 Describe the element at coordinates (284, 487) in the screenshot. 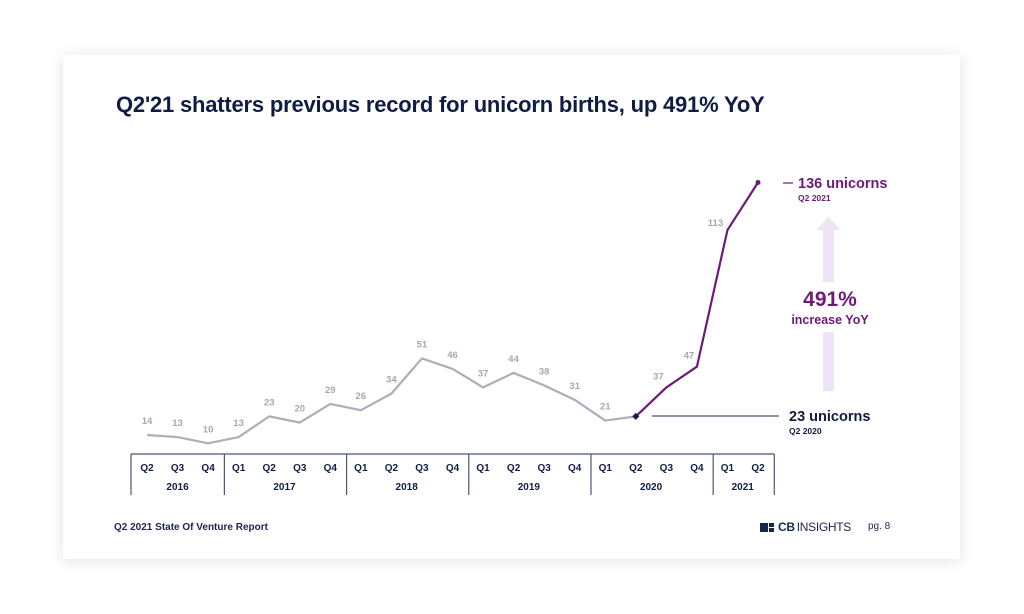

I see `year-label: 2017` at that location.